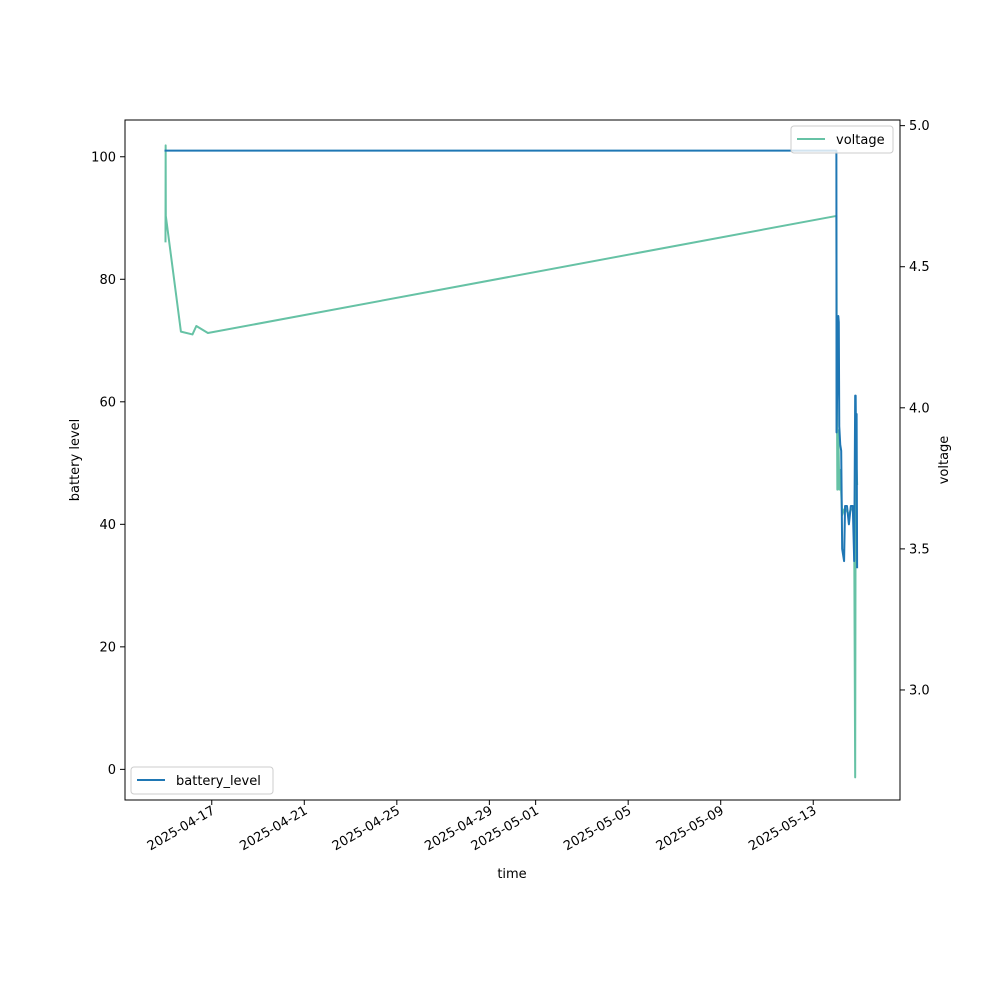 The width and height of the screenshot is (1000, 1000). What do you see at coordinates (103, 157) in the screenshot?
I see `y-left-tick-label-100: 100` at bounding box center [103, 157].